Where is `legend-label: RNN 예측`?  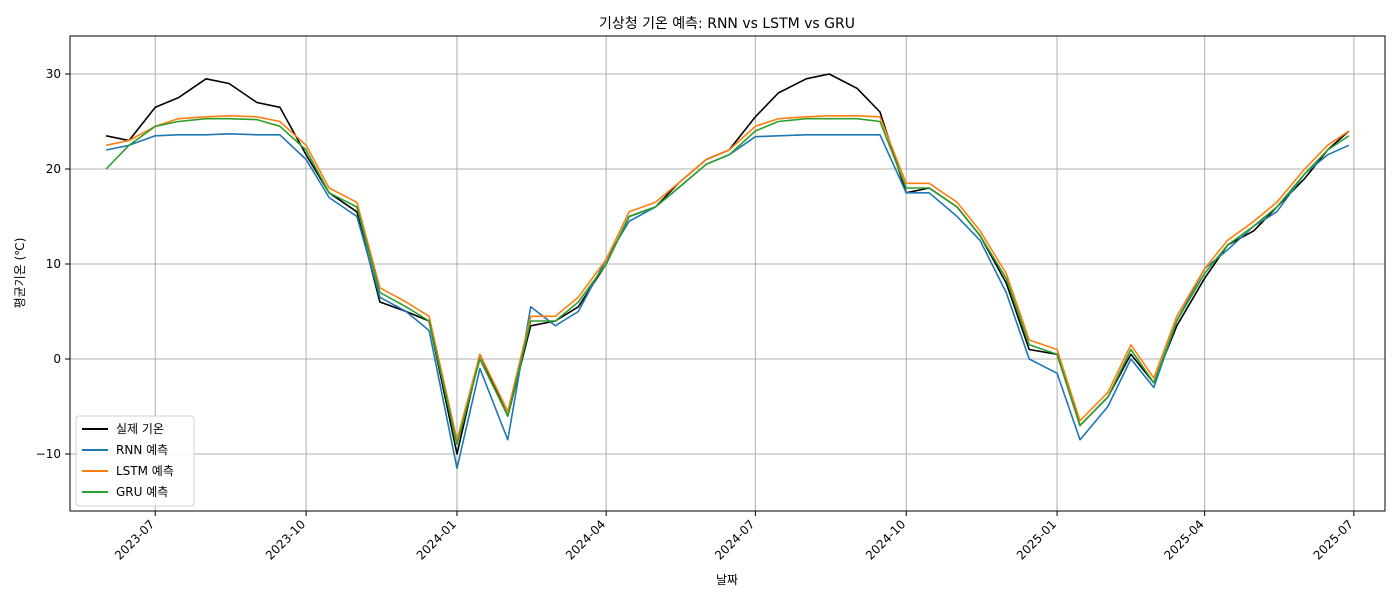
legend-label: RNN 예측 is located at coordinates (142, 450).